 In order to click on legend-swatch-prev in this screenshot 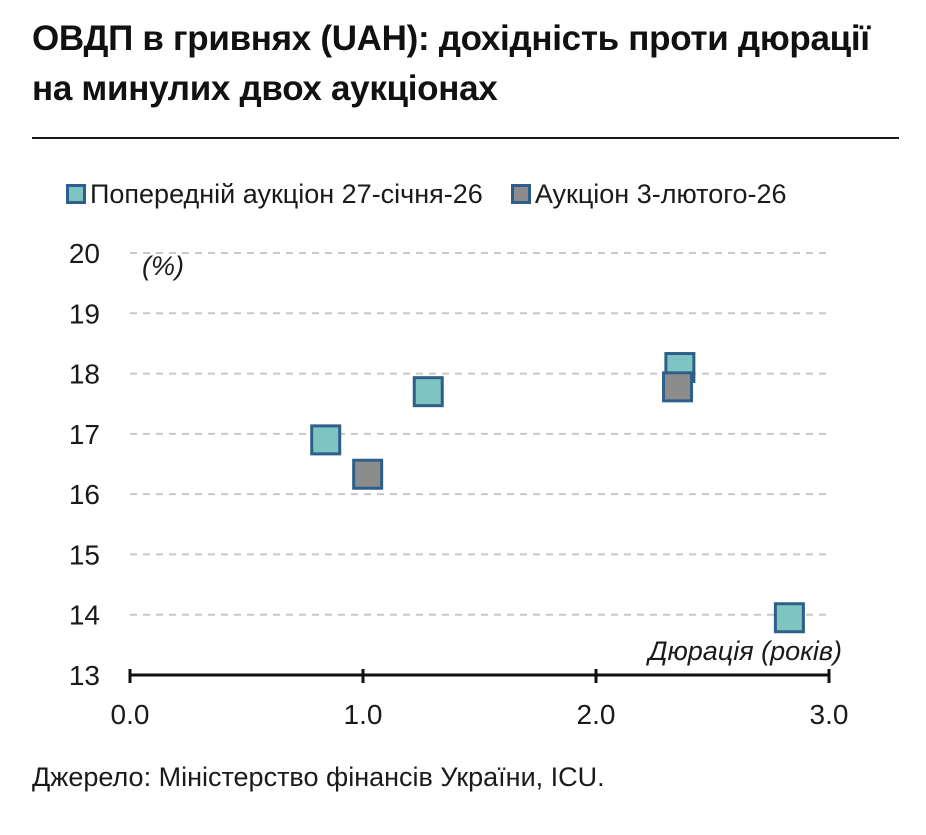, I will do `click(76, 194)`.